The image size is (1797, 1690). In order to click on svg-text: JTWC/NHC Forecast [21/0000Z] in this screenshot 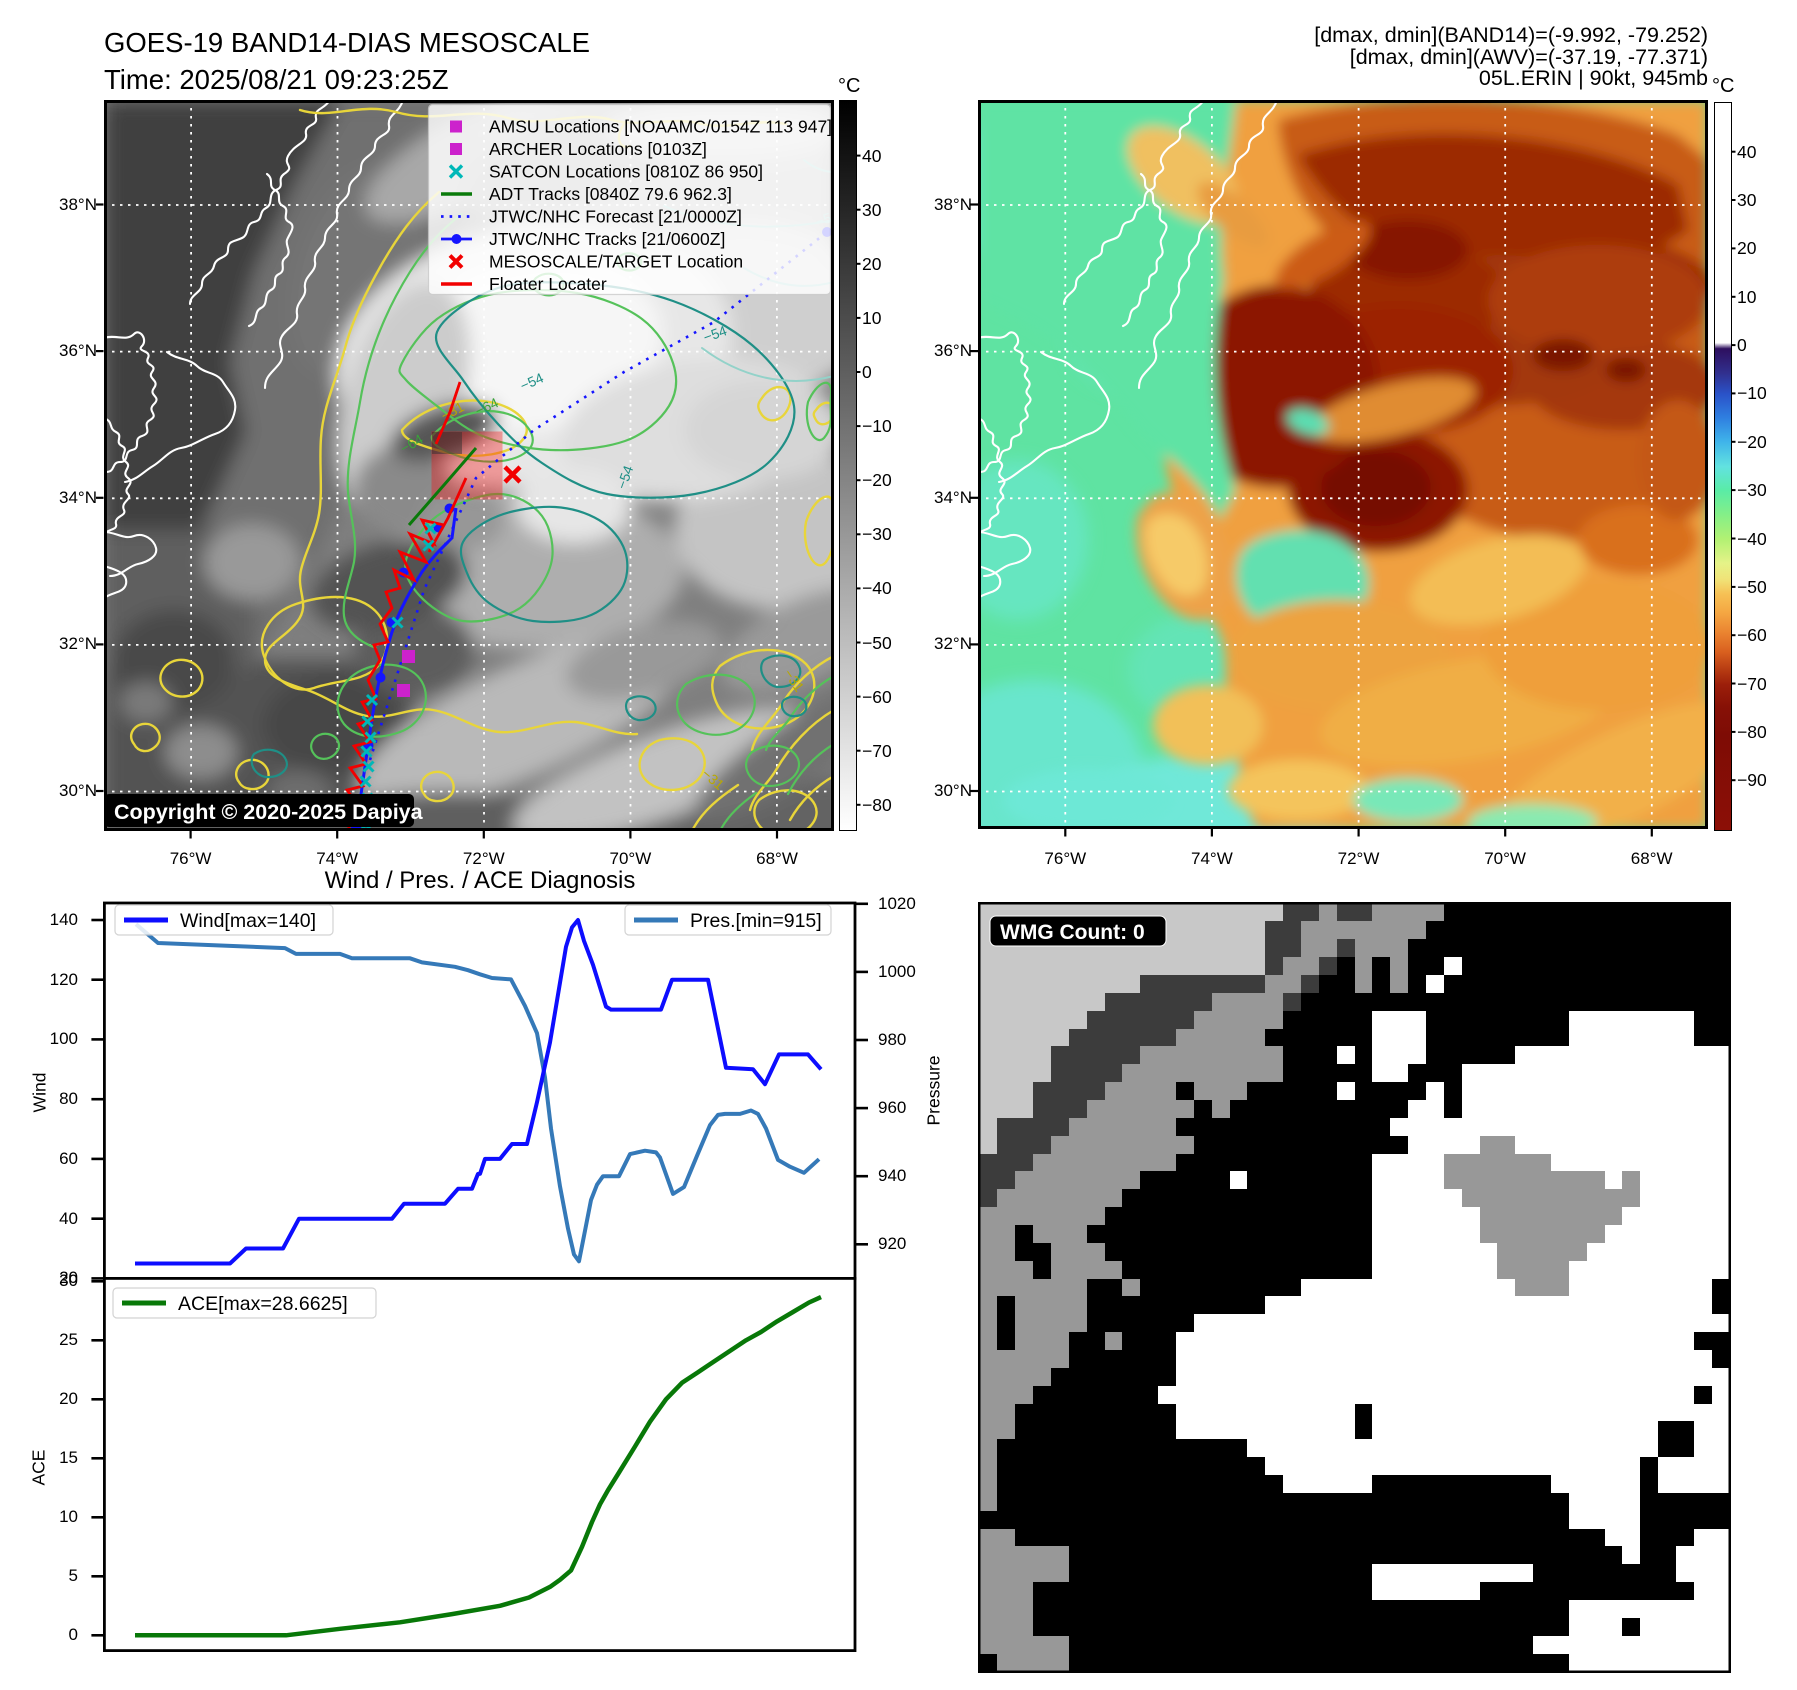, I will do `click(615, 216)`.